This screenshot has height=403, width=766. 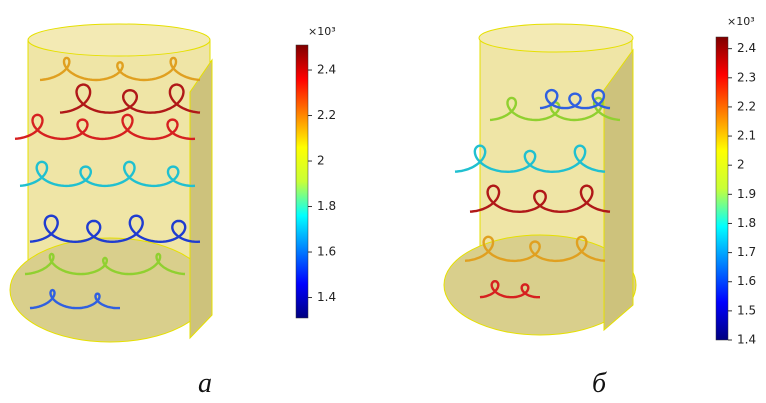 What do you see at coordinates (746, 194) in the screenshot?
I see `colorbar-tick-label: 1.9` at bounding box center [746, 194].